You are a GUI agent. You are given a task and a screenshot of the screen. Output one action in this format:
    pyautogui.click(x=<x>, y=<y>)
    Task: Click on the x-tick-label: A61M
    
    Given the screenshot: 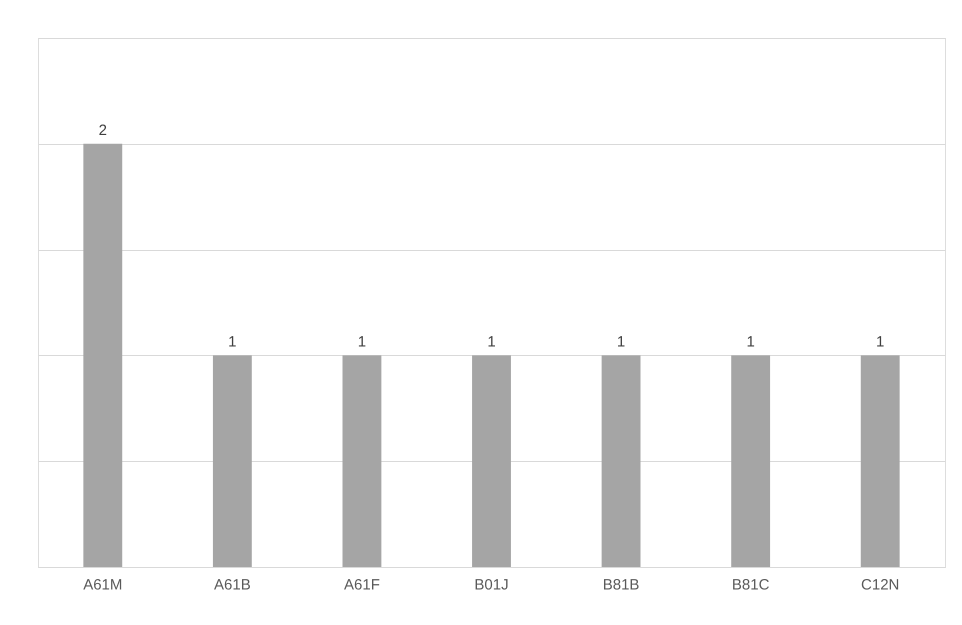 What is the action you would take?
    pyautogui.click(x=102, y=585)
    